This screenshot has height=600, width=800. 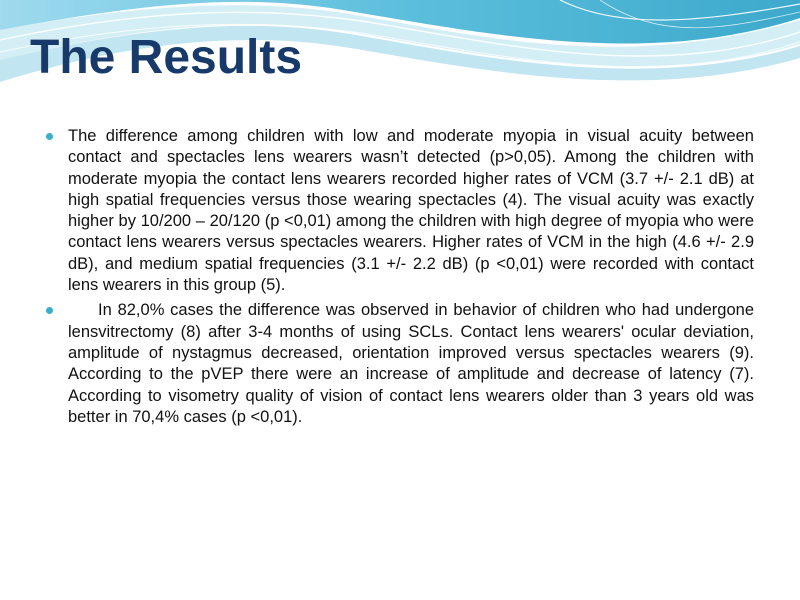 I want to click on wave-band-light, so click(x=400, y=36).